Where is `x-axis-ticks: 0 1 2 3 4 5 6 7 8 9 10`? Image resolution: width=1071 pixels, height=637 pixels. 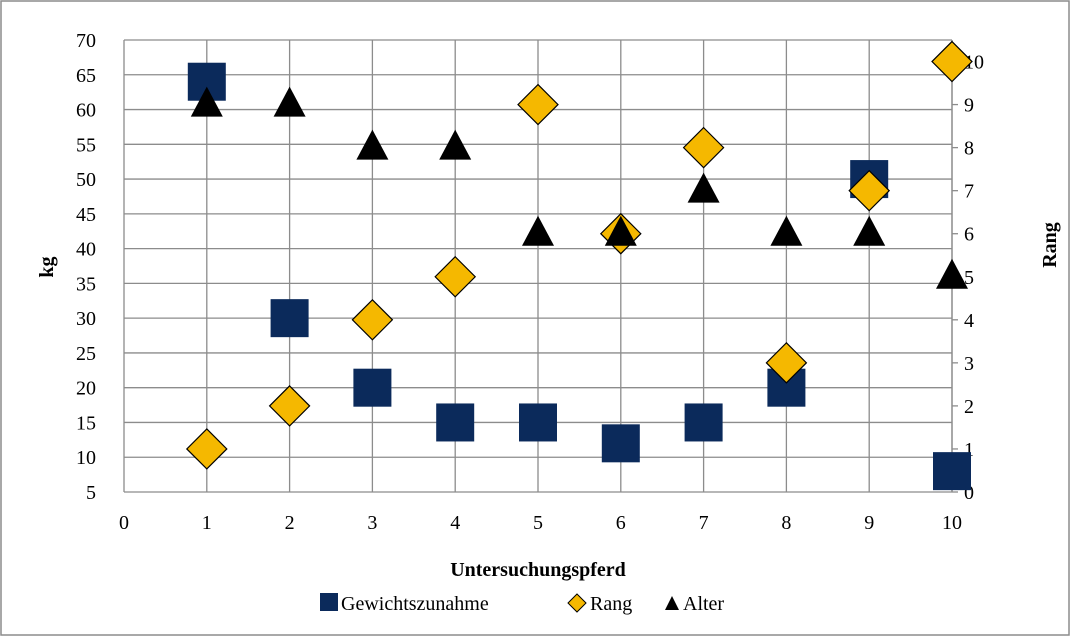
x-axis-ticks: 0 1 2 3 4 5 6 7 8 9 10 is located at coordinates (540, 523).